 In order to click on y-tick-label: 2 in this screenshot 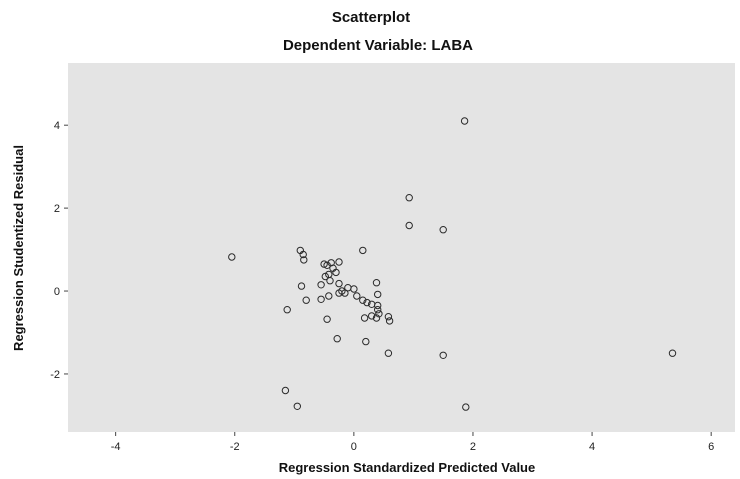, I will do `click(57, 209)`.